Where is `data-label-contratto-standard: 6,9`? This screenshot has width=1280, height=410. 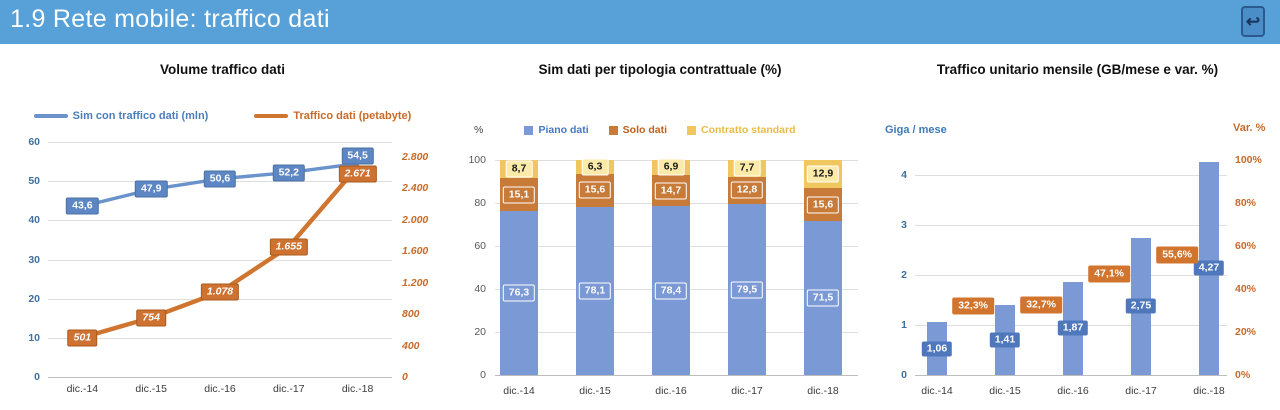
data-label-contratto-standard: 6,9 is located at coordinates (671, 167).